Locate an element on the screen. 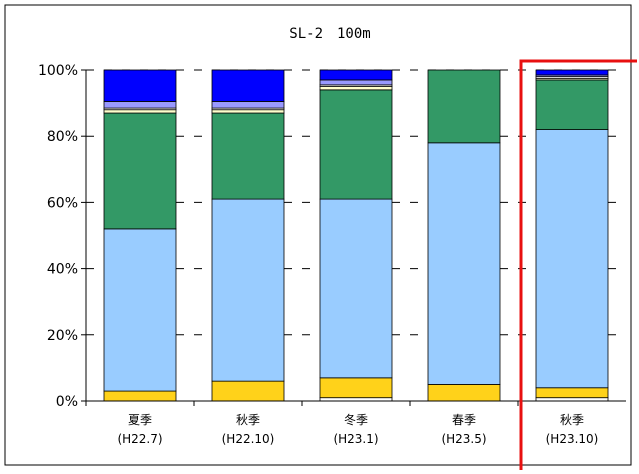  x-category-period: (H22.7) is located at coordinates (139, 439).